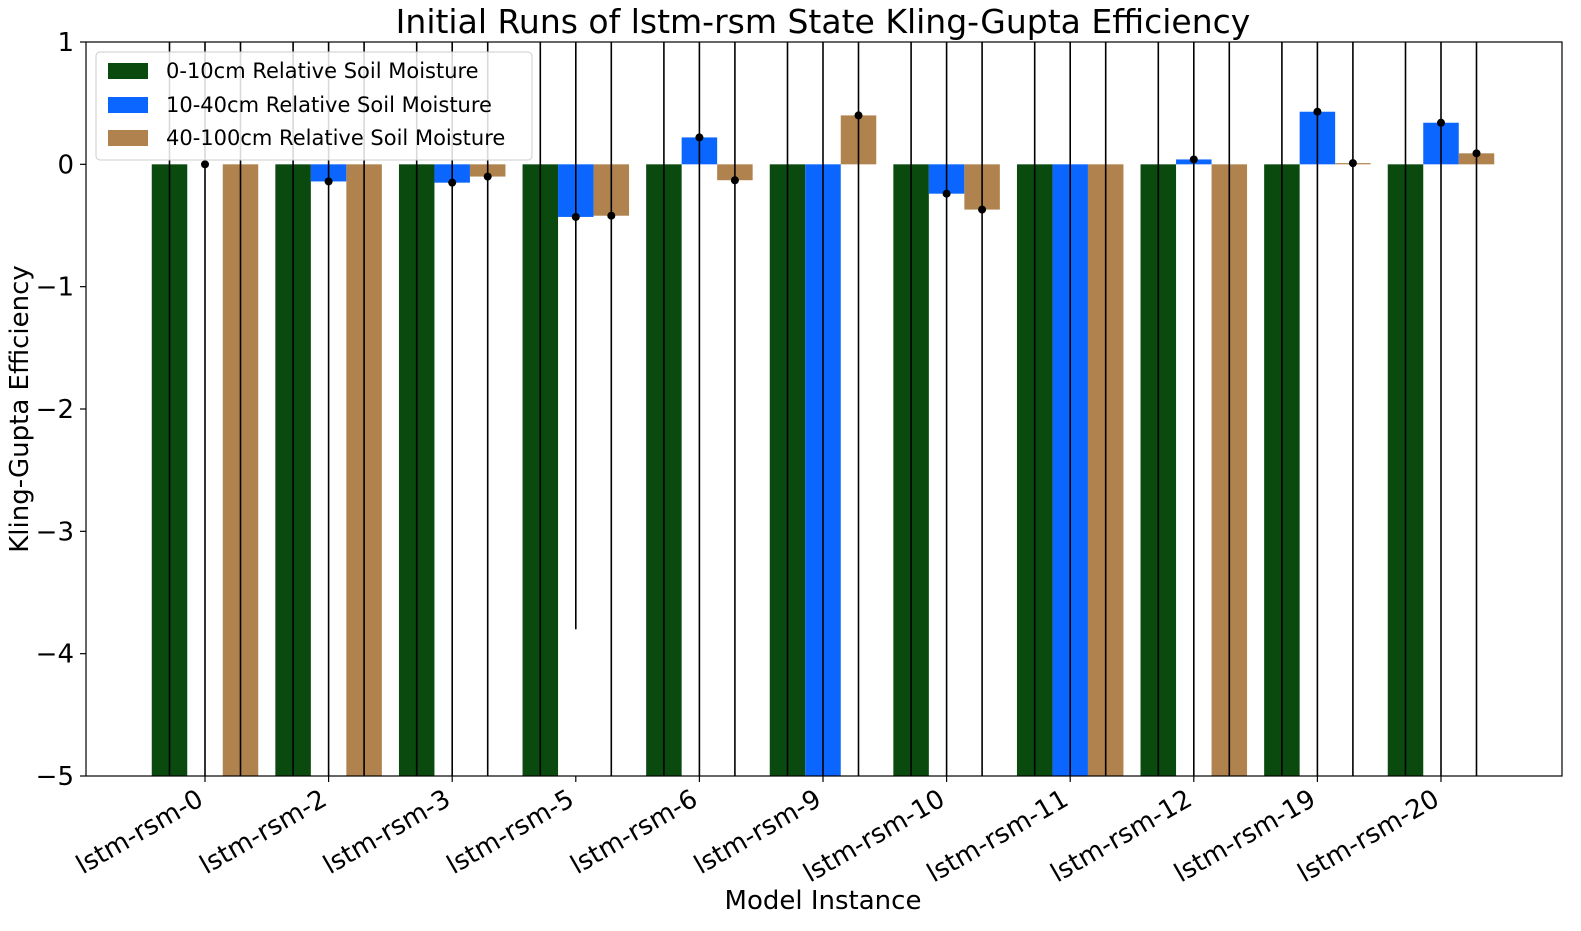 Image resolution: width=1581 pixels, height=931 pixels. Describe the element at coordinates (55, 410) in the screenshot. I see `y-tick-label: −2` at that location.